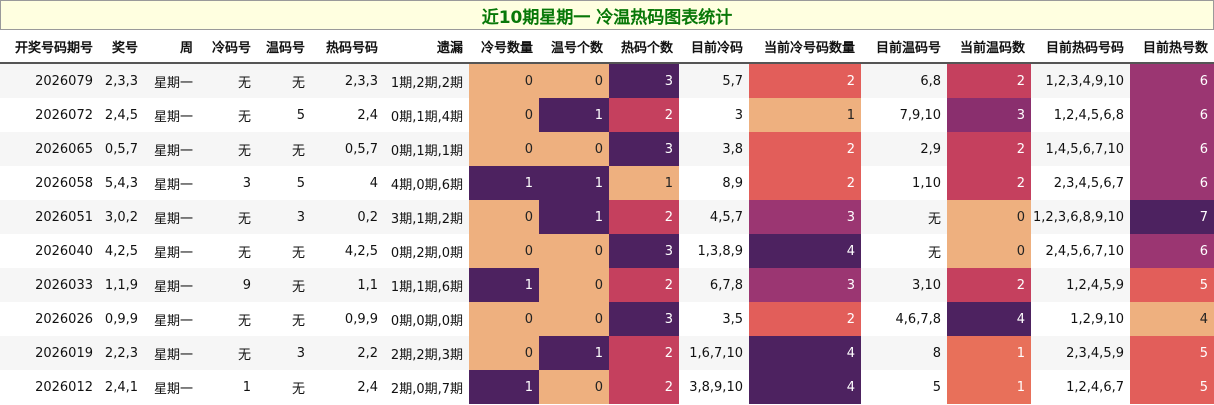  I want to click on table-cell: 4,5,7, so click(714, 217).